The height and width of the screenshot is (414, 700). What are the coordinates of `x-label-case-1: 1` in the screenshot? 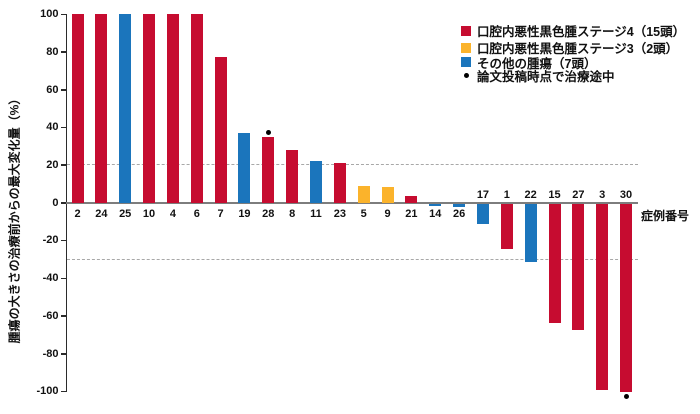 It's located at (506, 194).